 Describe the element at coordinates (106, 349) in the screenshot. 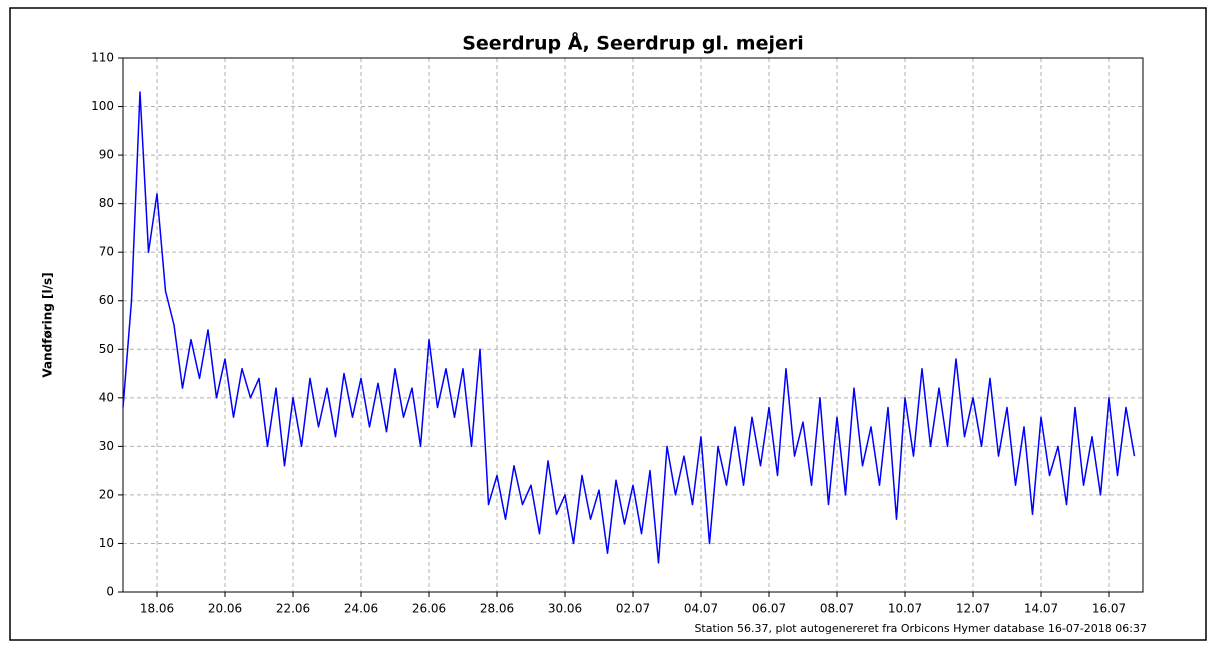

I see `y-tick-label: 50` at that location.